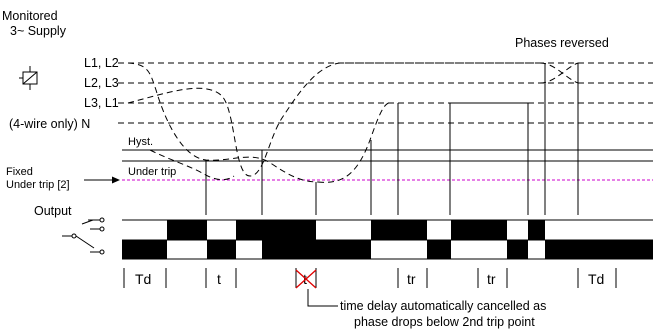  What do you see at coordinates (143, 279) in the screenshot?
I see `timing-label-td-1: Td` at bounding box center [143, 279].